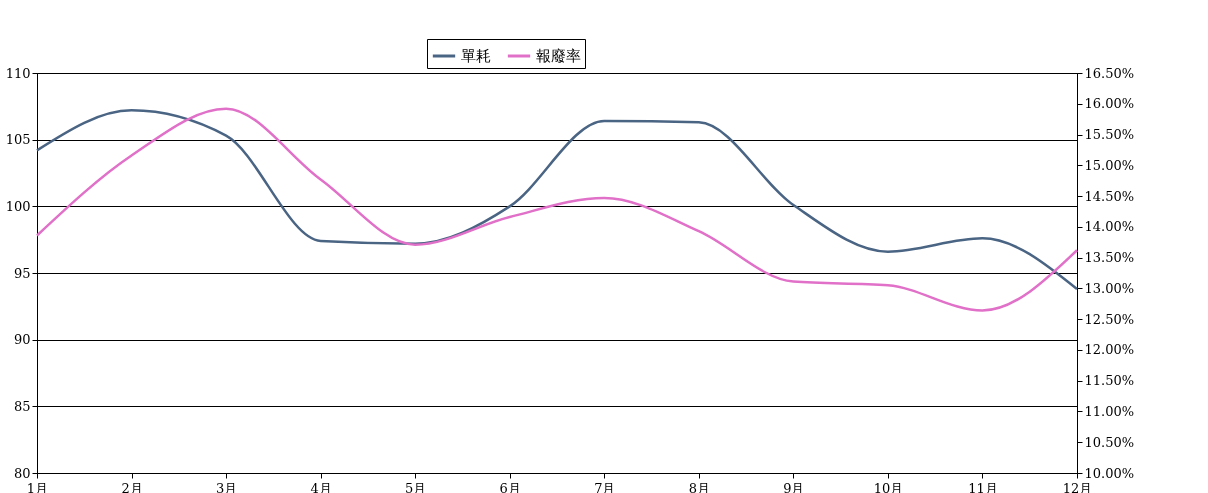 Image resolution: width=1208 pixels, height=493 pixels. Describe the element at coordinates (1109, 73) in the screenshot. I see `y2-tick-label: 16.50%` at that location.